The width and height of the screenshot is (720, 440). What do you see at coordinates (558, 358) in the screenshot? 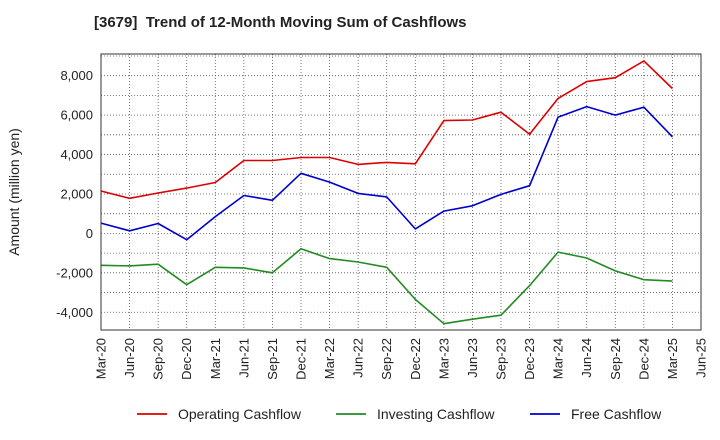
I see `x-tick-label: Mar-24` at bounding box center [558, 358].